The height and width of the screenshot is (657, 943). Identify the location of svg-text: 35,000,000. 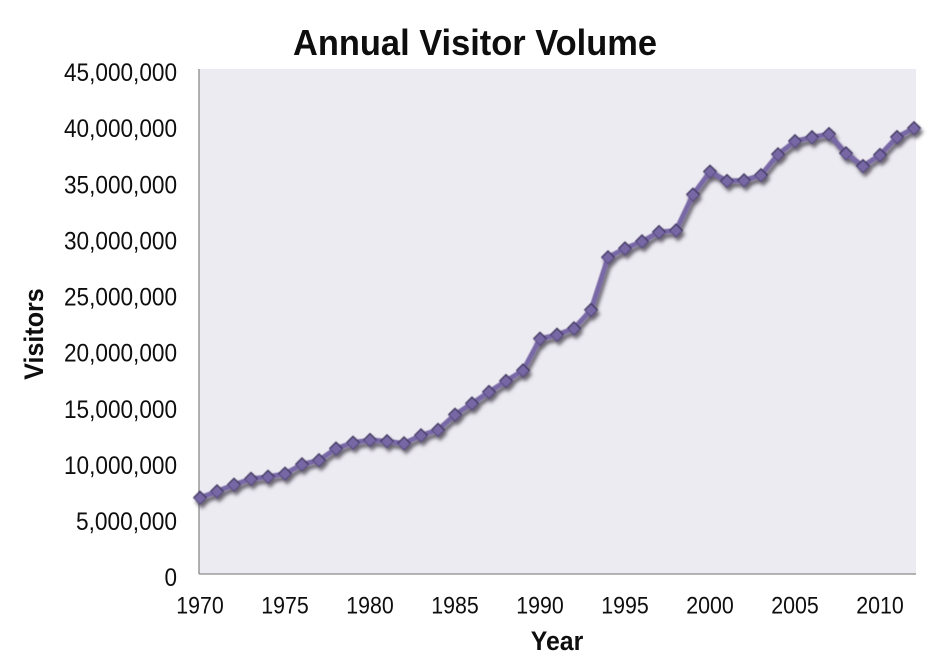
(120, 185).